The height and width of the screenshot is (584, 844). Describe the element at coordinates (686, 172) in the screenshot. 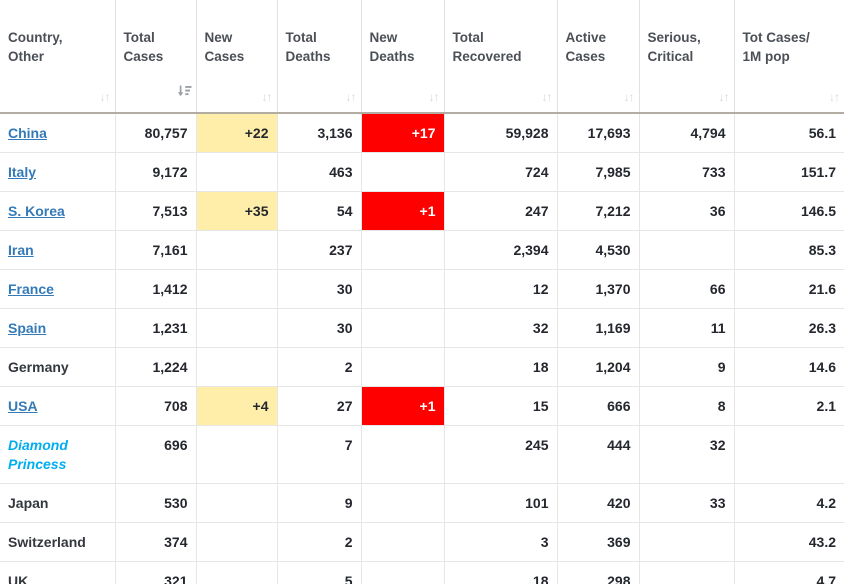

I see `cell-serious-critical: 733` at that location.